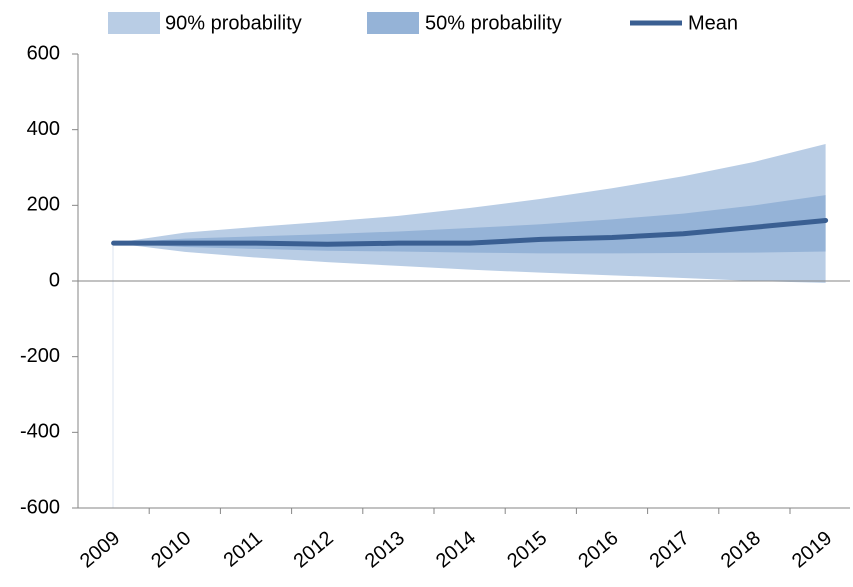  I want to click on probability-band, so click(469, 224).